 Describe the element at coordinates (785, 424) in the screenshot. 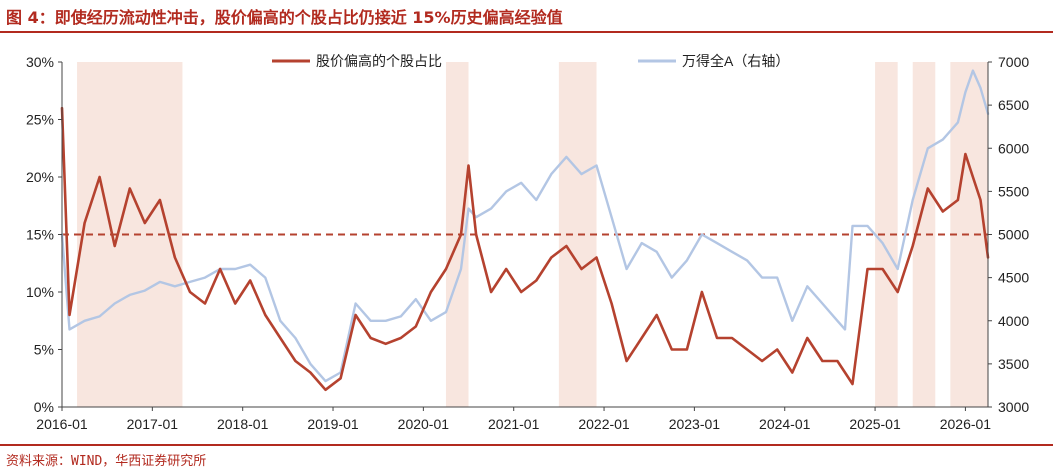

I see `x-tick-label: 2024-01` at that location.